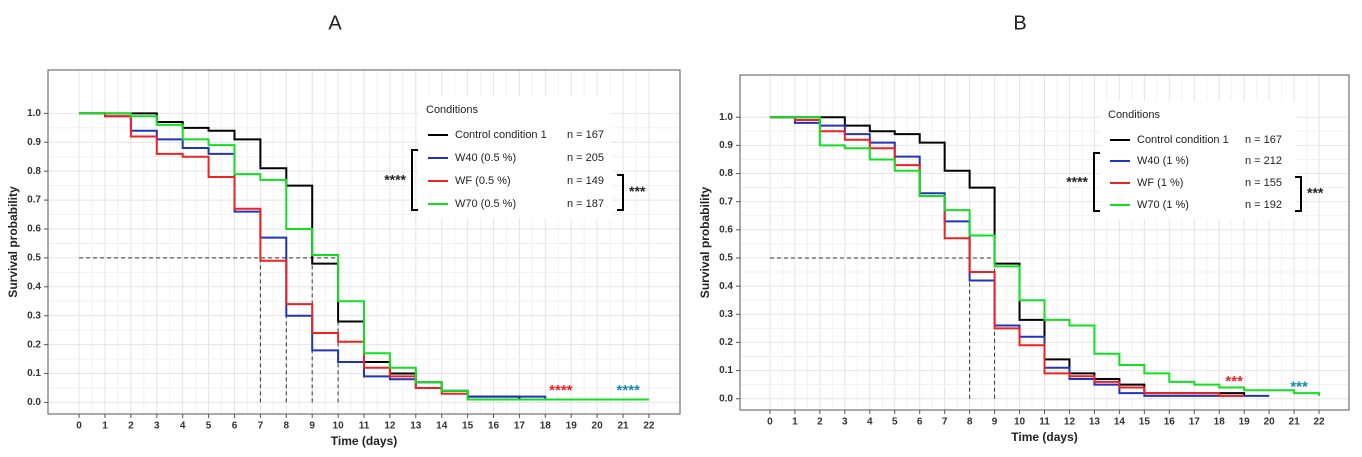  What do you see at coordinates (501, 135) in the screenshot?
I see `legend-label: Control condition 1` at bounding box center [501, 135].